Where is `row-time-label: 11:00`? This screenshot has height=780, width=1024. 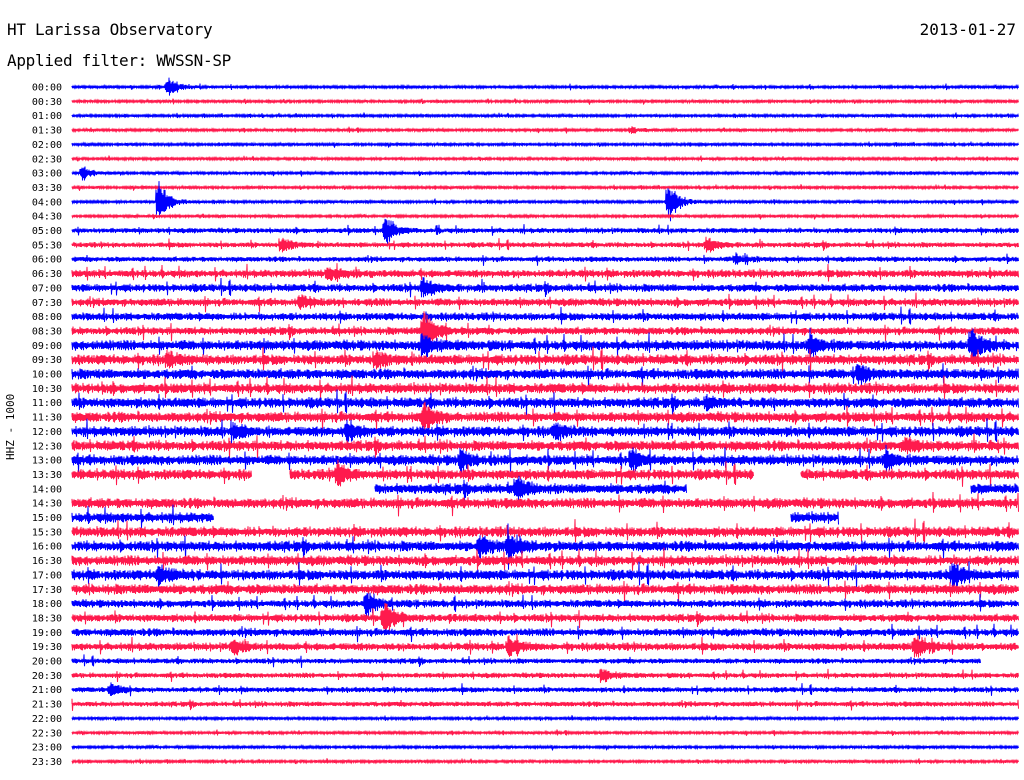 row-time-label: 11:00 is located at coordinates (47, 403).